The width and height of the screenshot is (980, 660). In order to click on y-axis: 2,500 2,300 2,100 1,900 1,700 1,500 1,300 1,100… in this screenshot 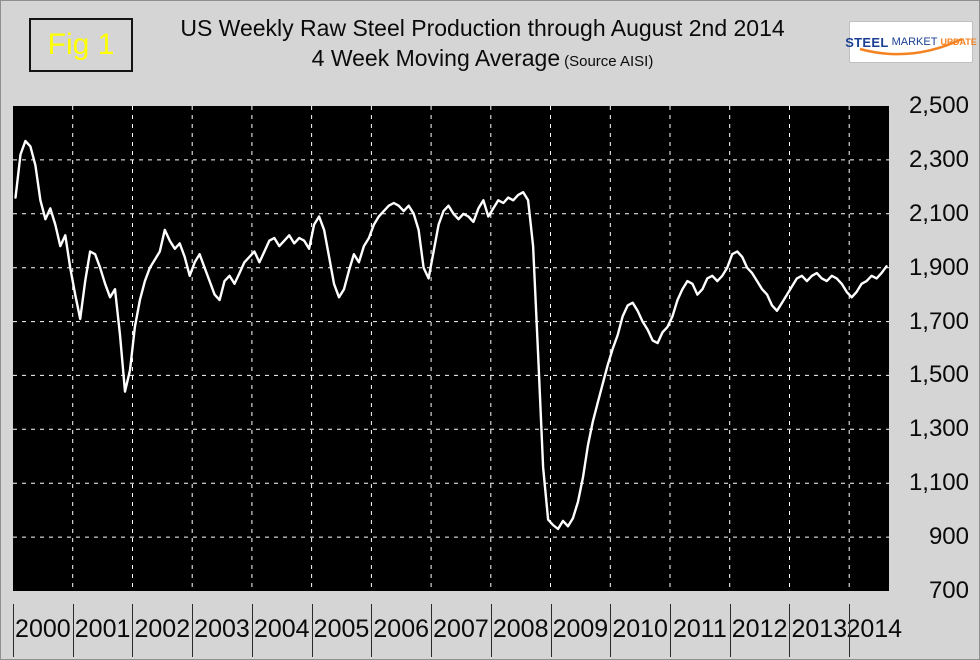, I will do `click(935, 330)`.